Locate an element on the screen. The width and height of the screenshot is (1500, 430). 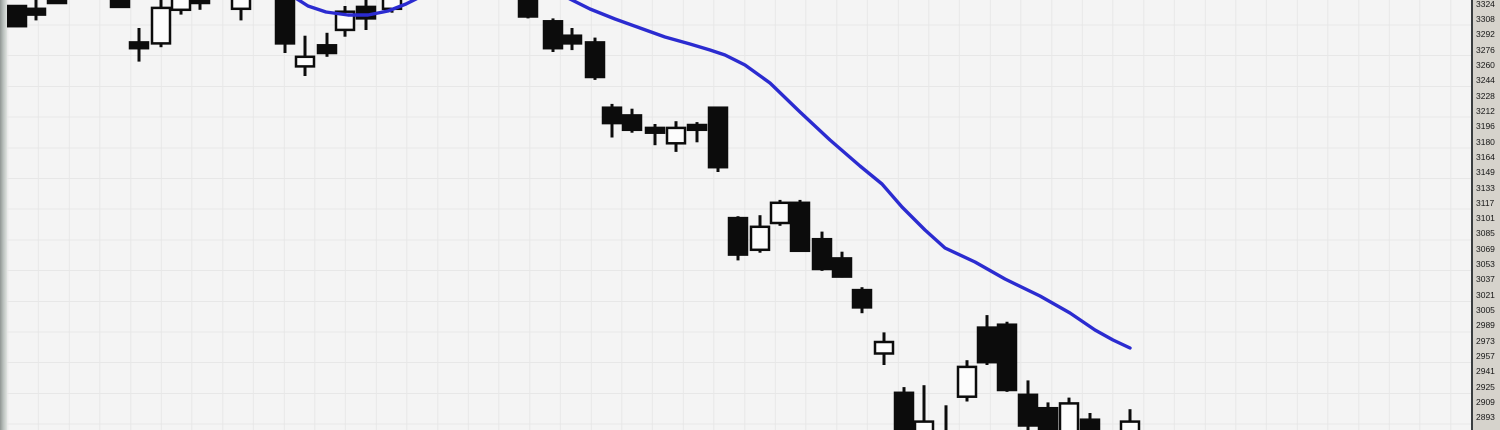
price-axis-label: 3149 is located at coordinates (1485, 172).